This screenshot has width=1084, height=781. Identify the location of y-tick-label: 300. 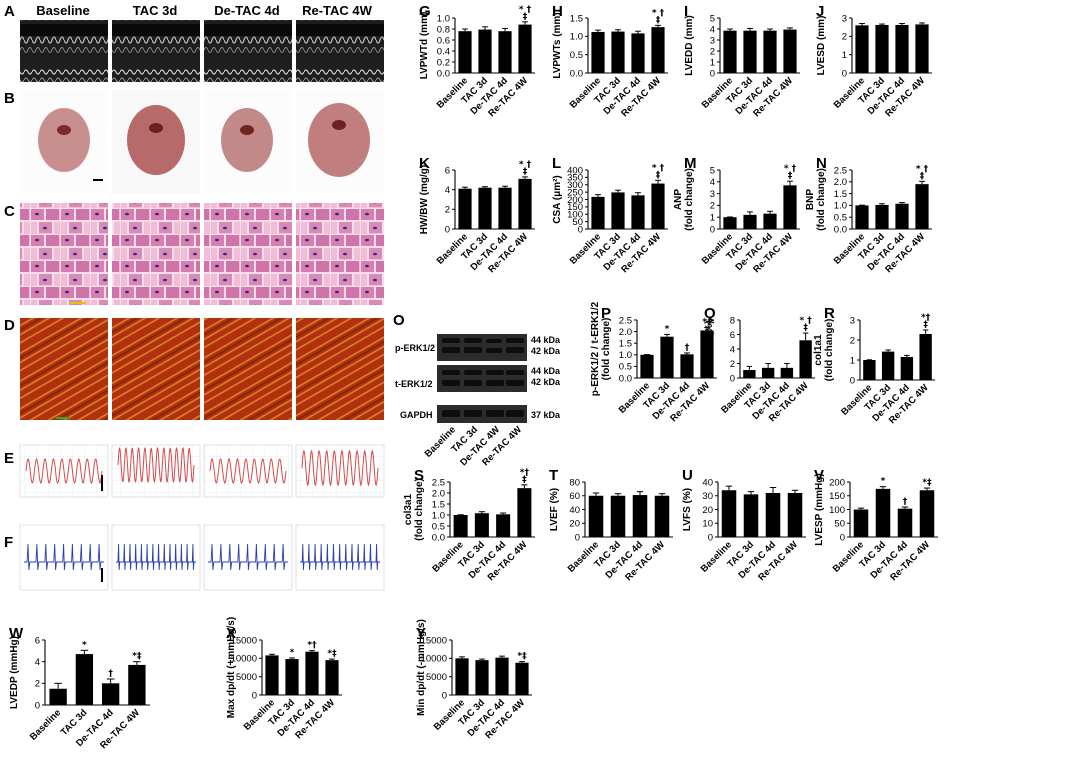
(575, 185).